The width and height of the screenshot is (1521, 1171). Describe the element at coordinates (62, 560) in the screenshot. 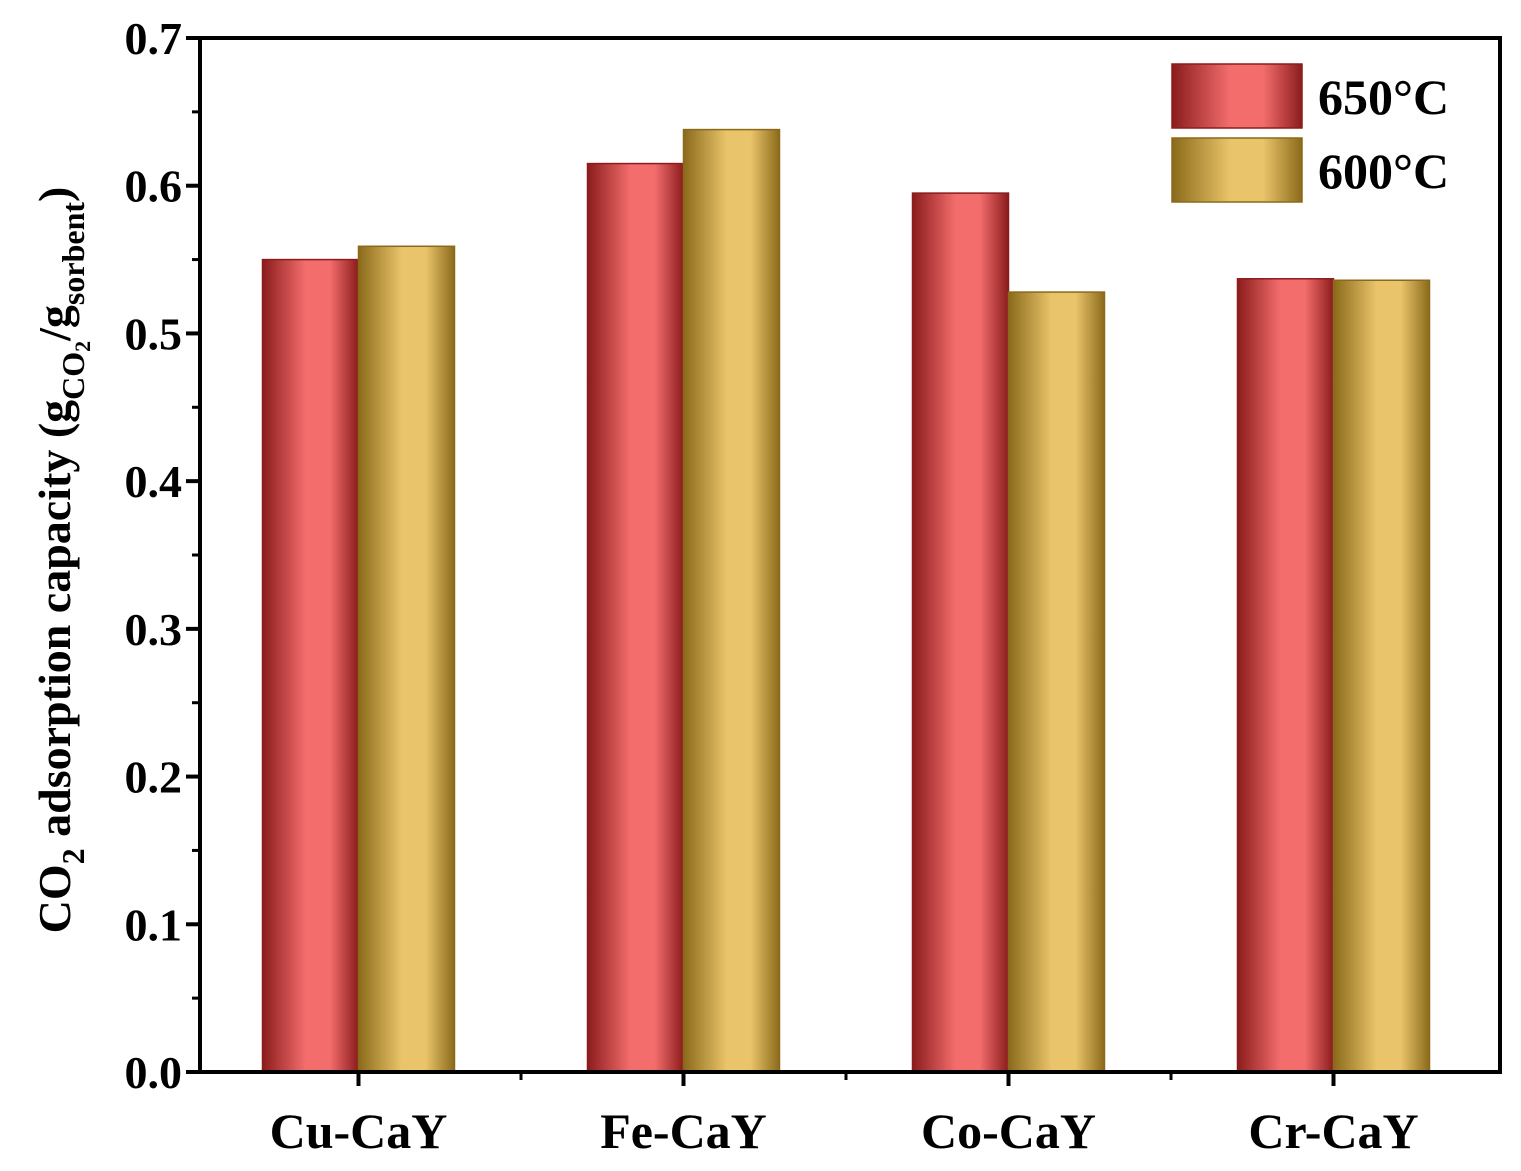

I see `y-axis-title: CO2 adsorption capacity (gCO2/gsorbent)` at that location.